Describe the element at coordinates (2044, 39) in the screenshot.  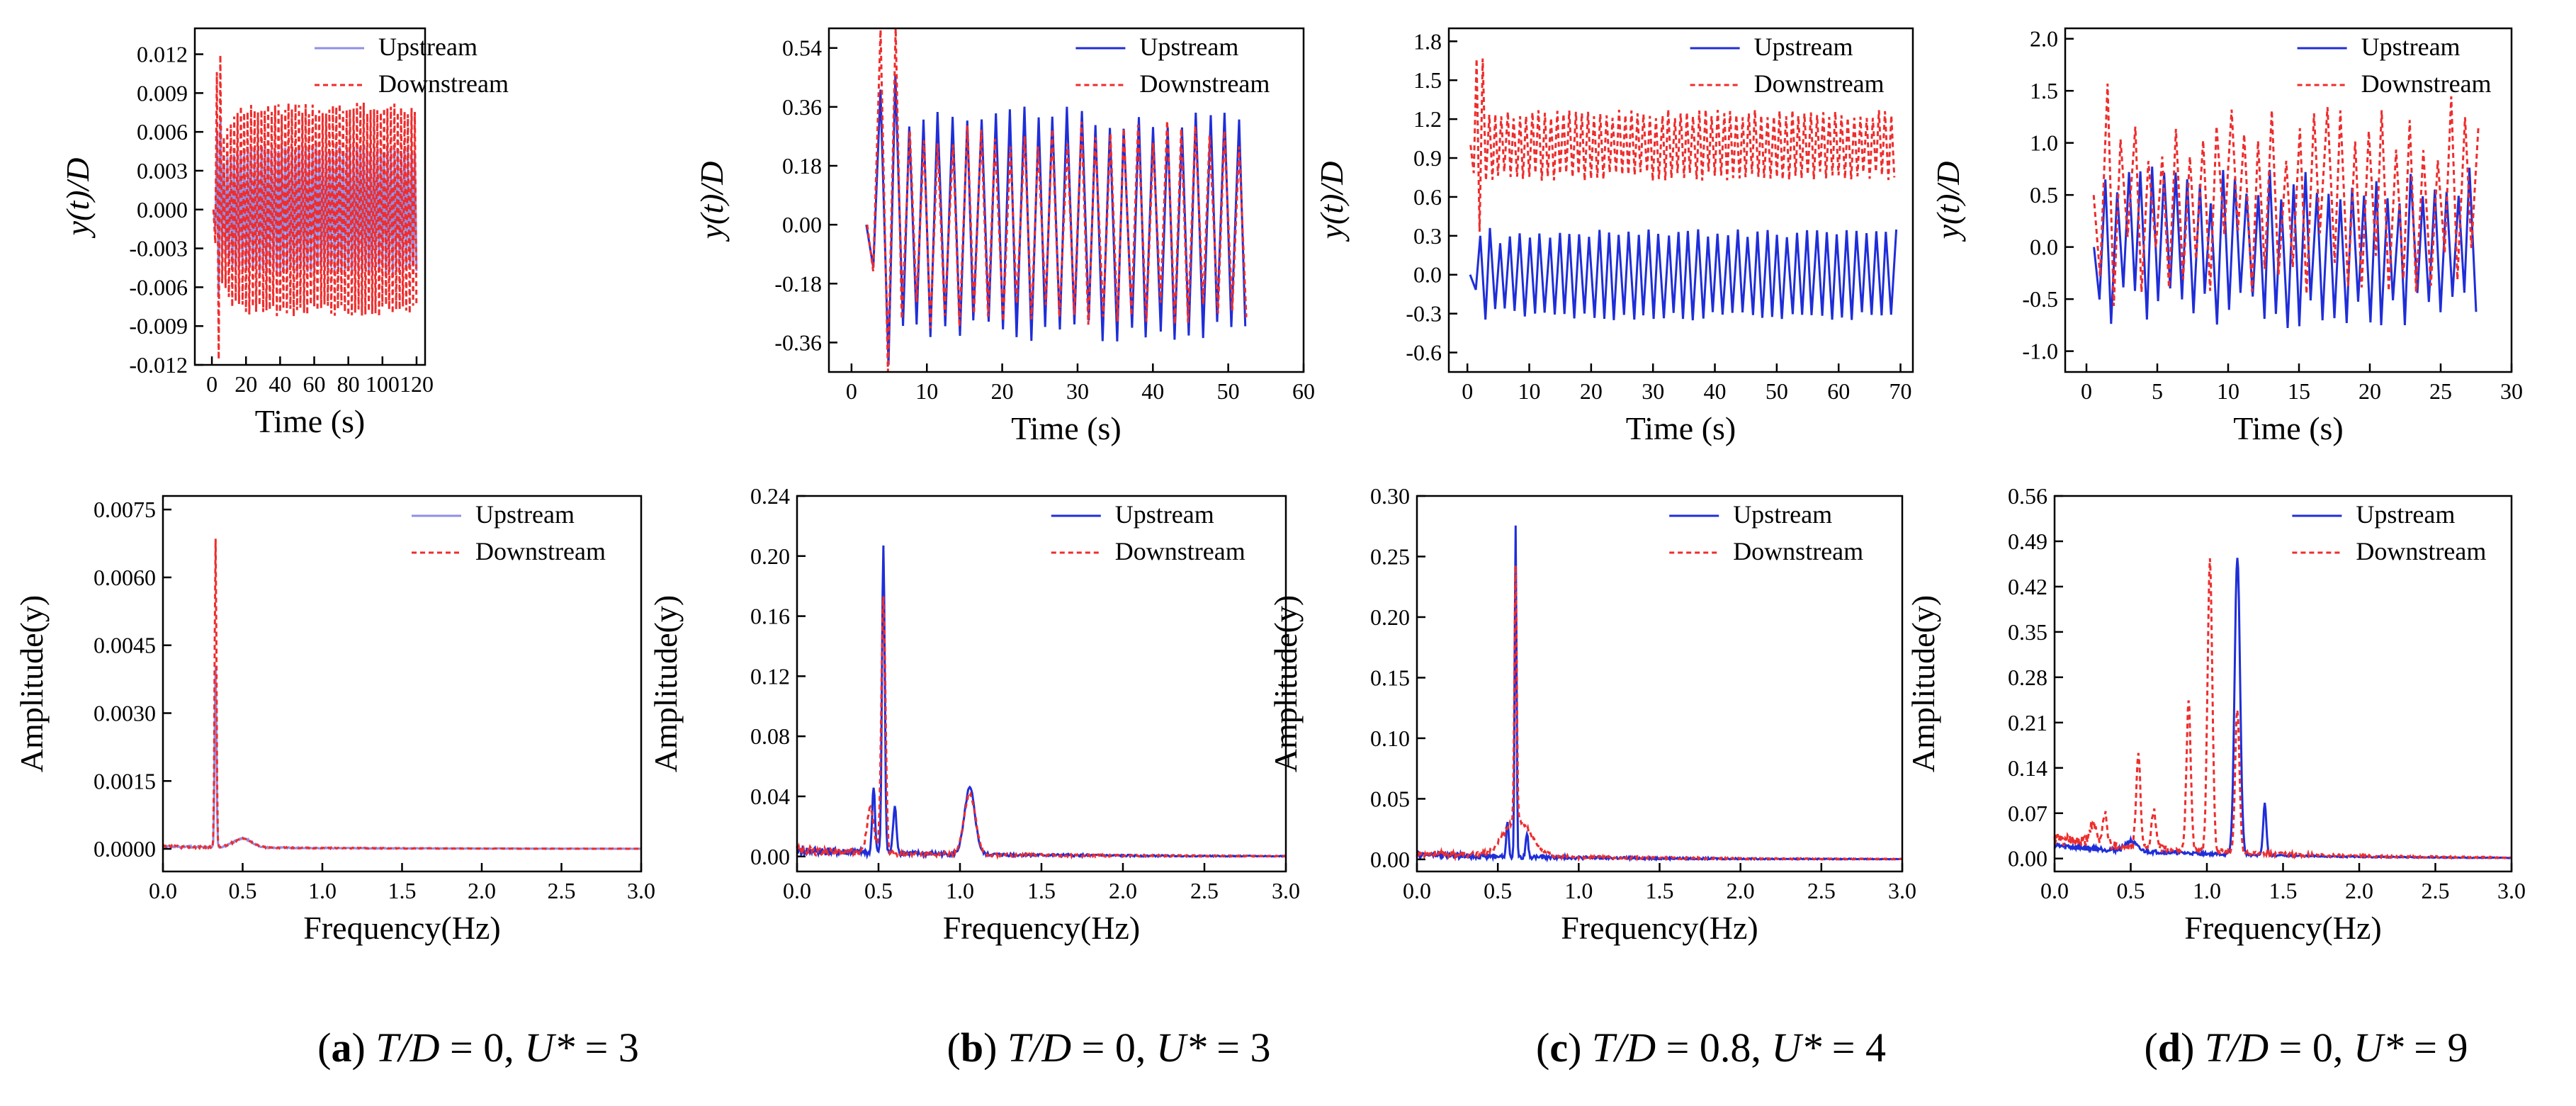
I see `y-tick-label: 2.0` at that location.